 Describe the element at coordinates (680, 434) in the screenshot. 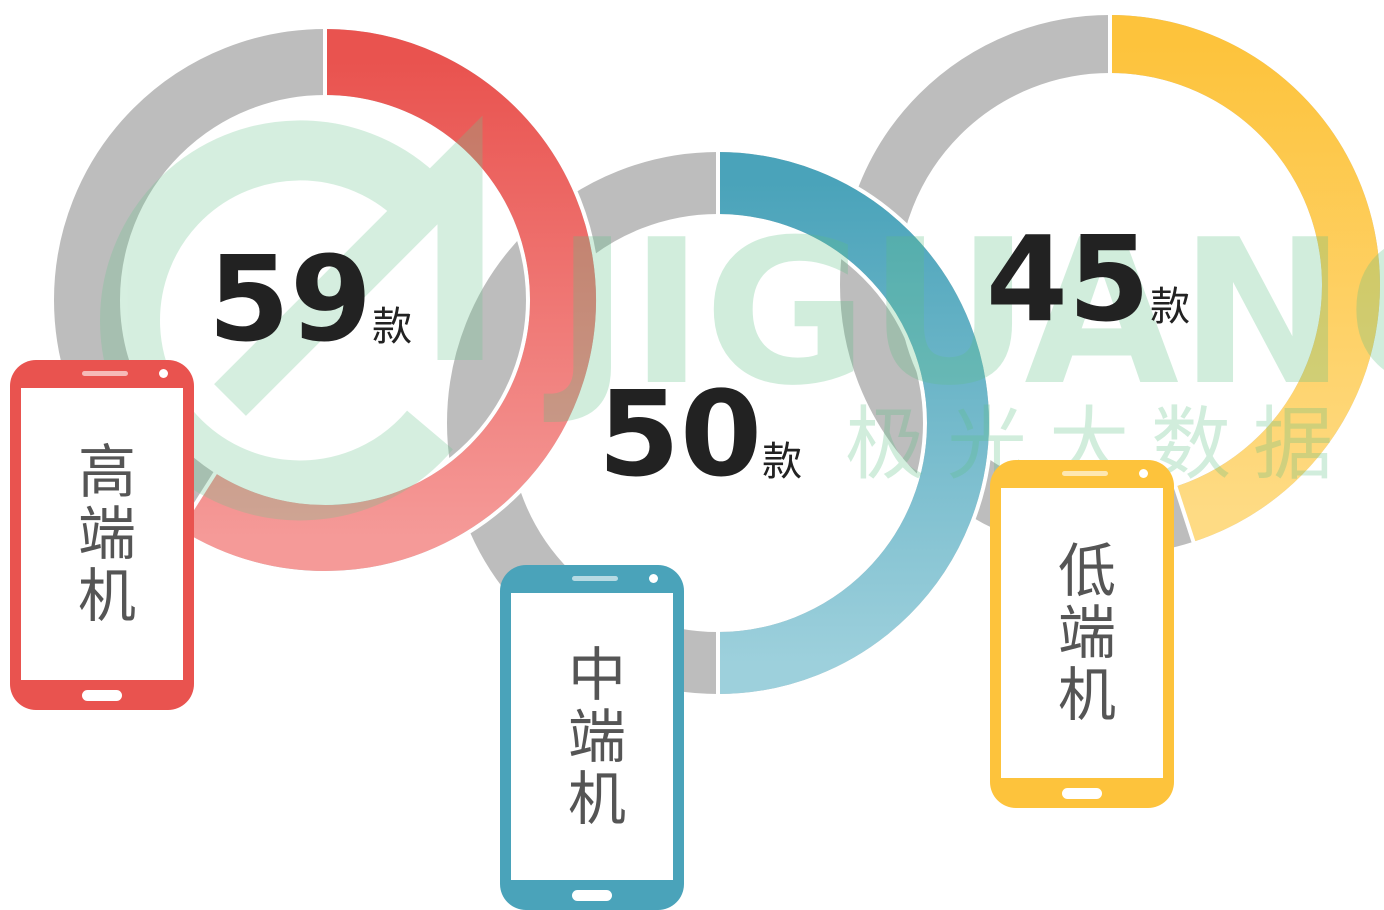

I see `value: 50` at that location.